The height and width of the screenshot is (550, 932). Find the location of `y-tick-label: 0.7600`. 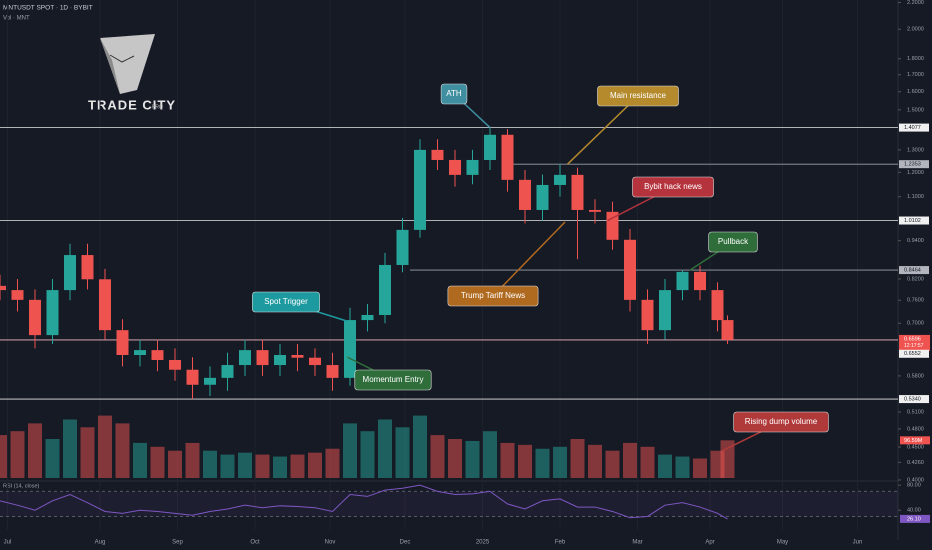

y-tick-label: 0.7600 is located at coordinates (915, 301).